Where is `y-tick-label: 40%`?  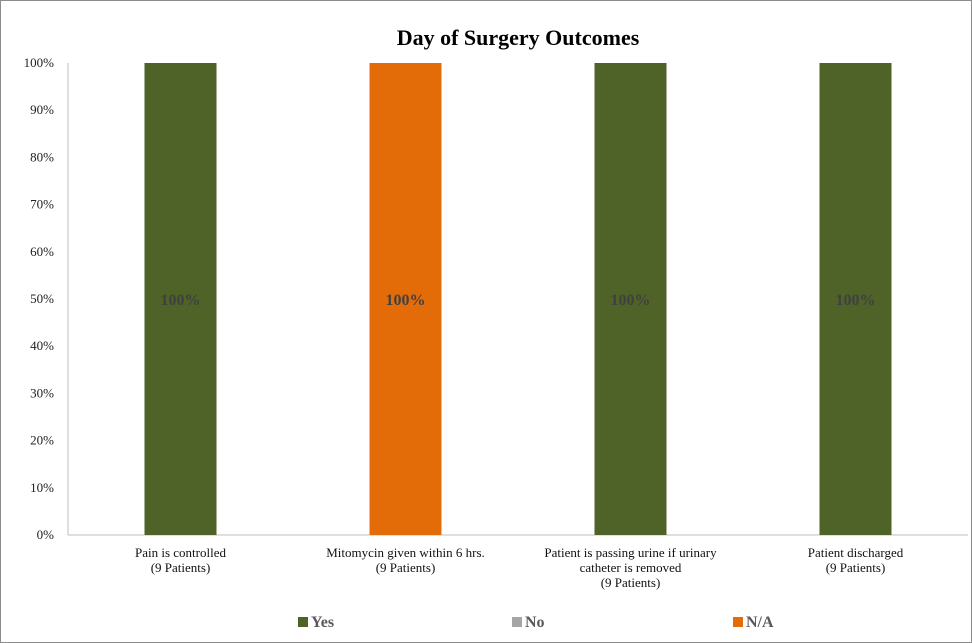 y-tick-label: 40% is located at coordinates (42, 345).